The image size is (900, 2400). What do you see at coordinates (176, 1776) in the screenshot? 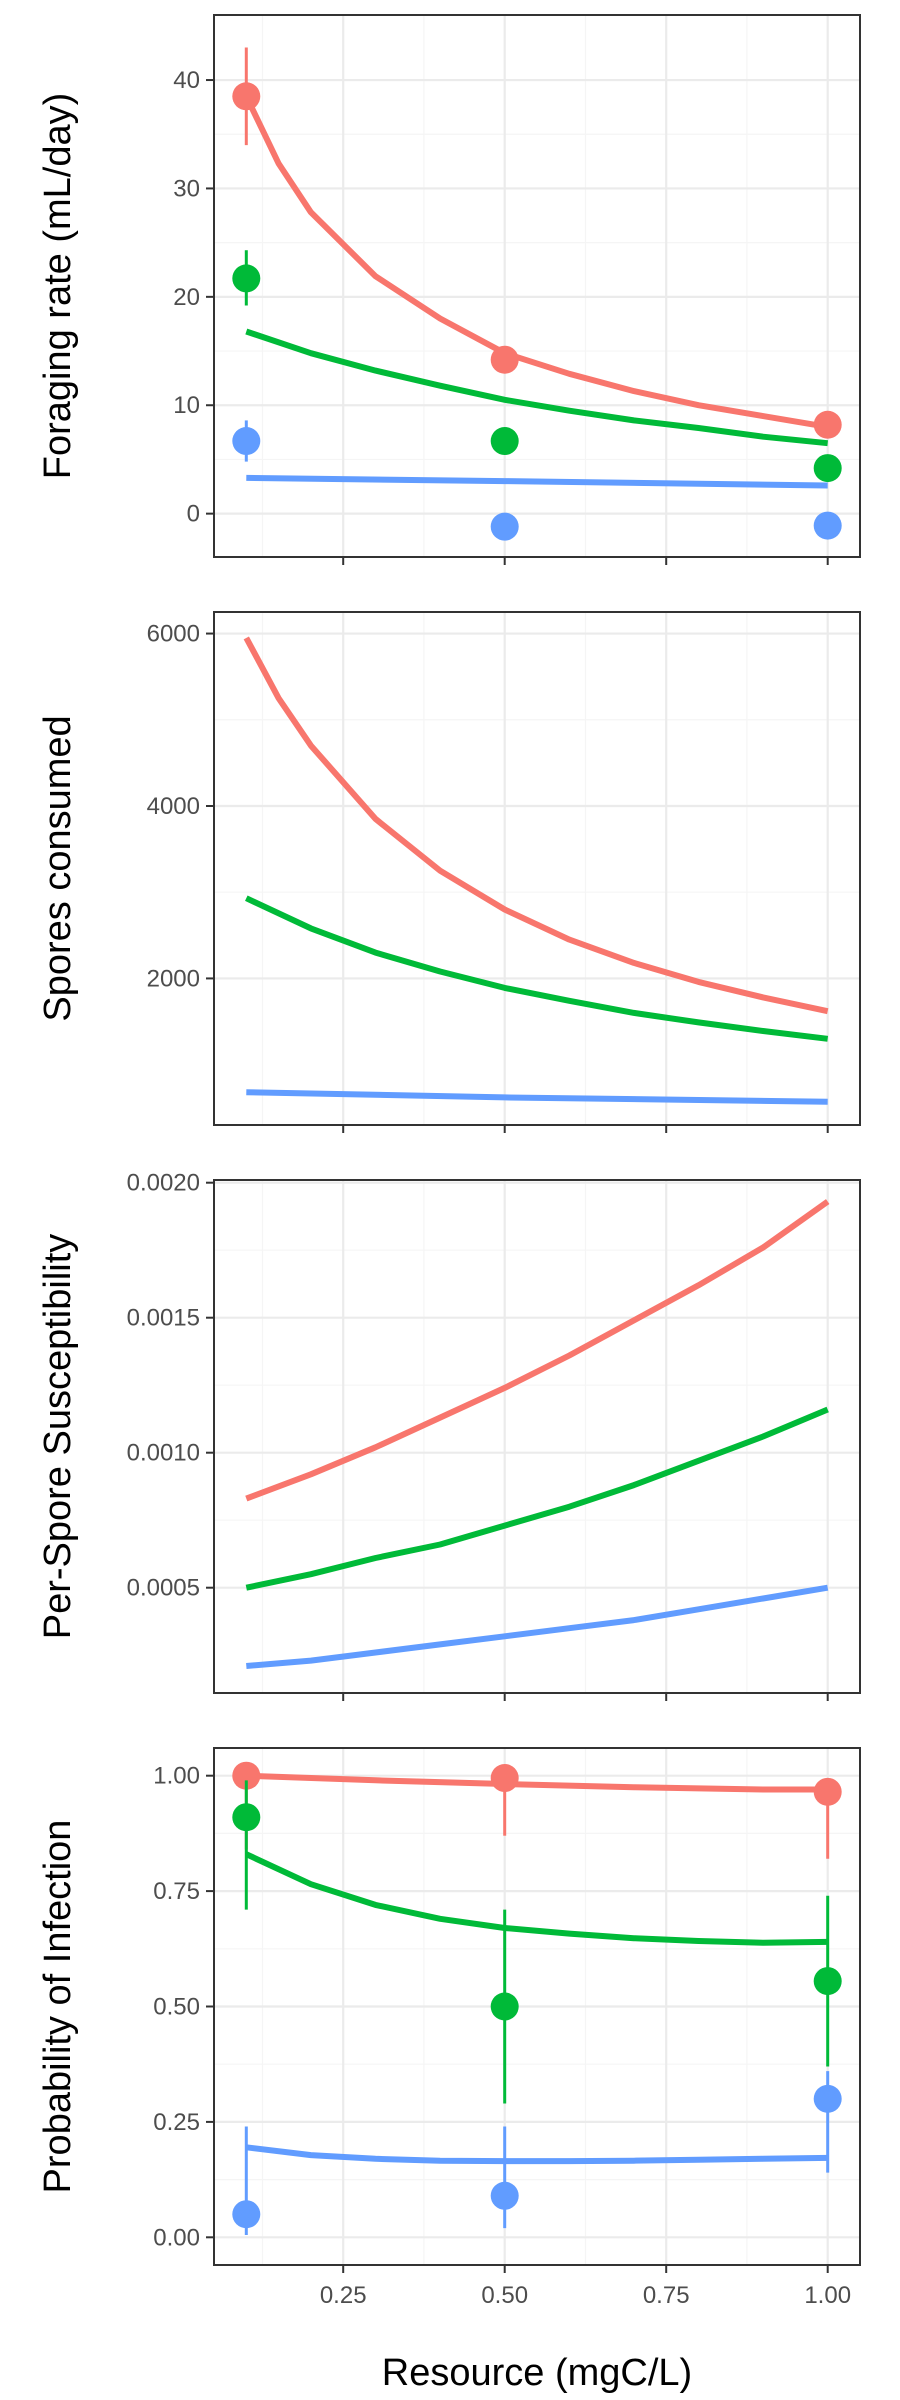
I see `y-tick-label: 1.00` at bounding box center [176, 1776].